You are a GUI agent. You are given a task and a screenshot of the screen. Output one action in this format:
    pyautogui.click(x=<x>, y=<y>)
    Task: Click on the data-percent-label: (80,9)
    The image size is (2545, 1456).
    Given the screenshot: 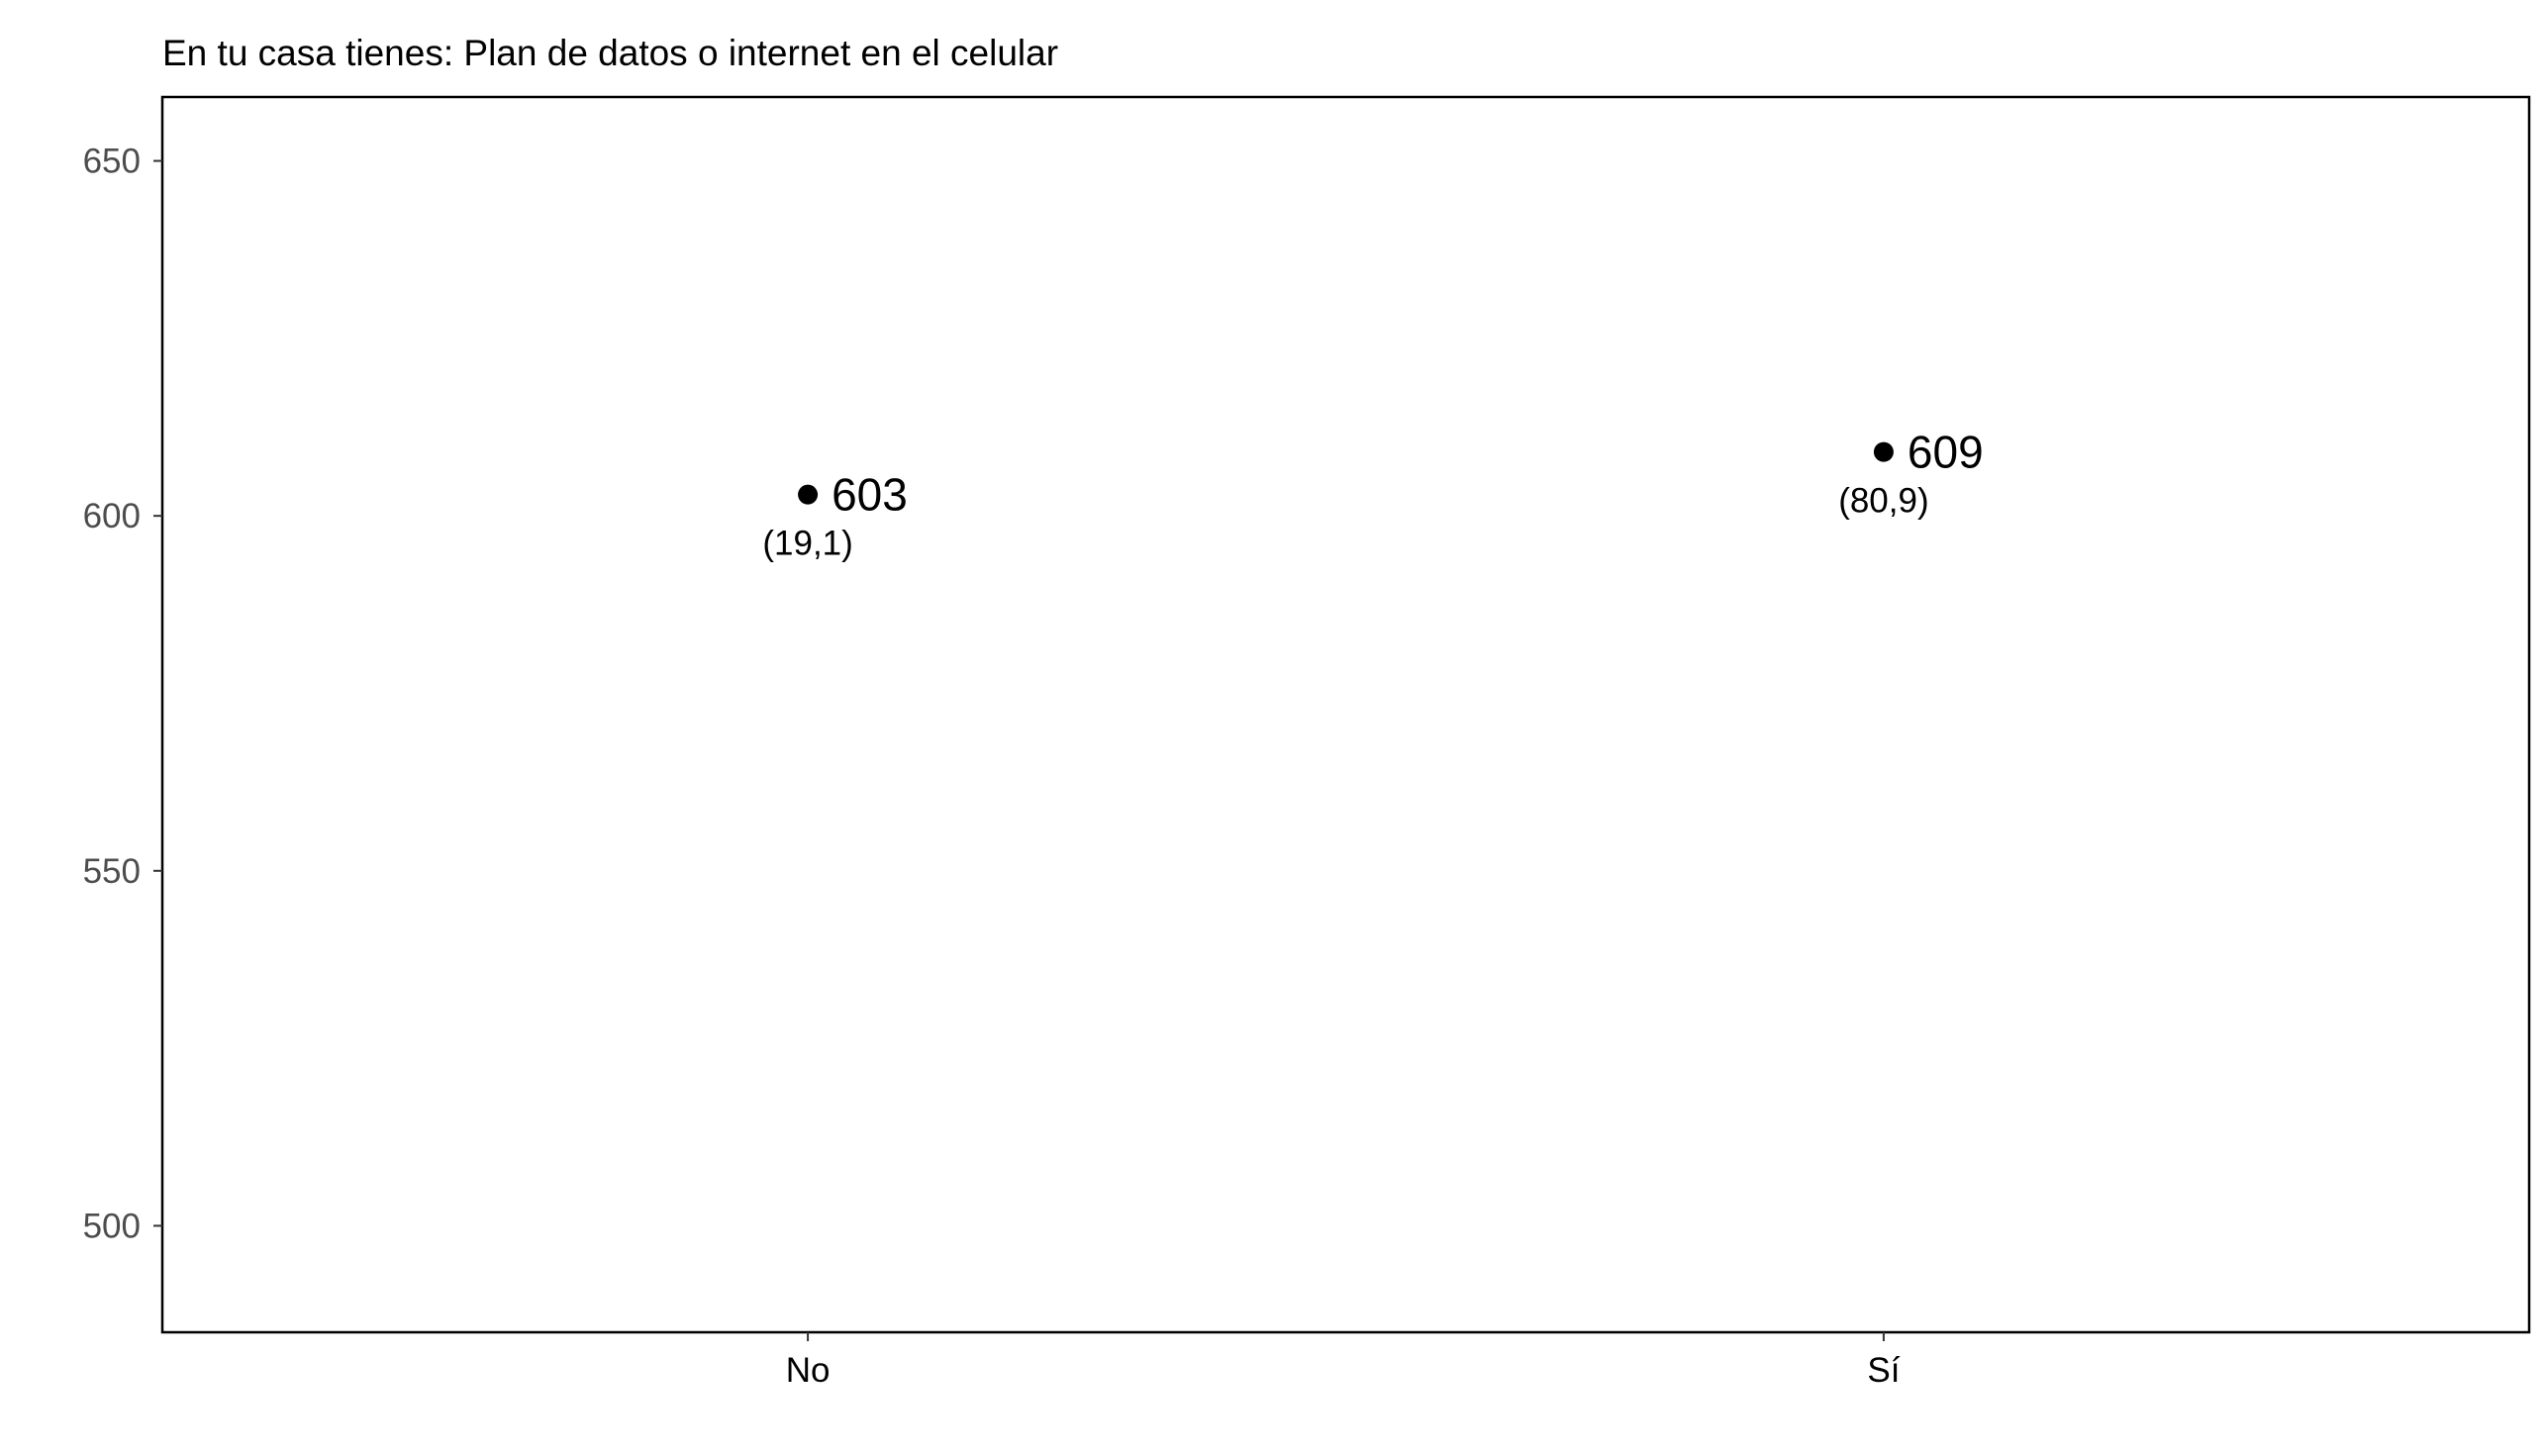 What is the action you would take?
    pyautogui.click(x=1883, y=501)
    